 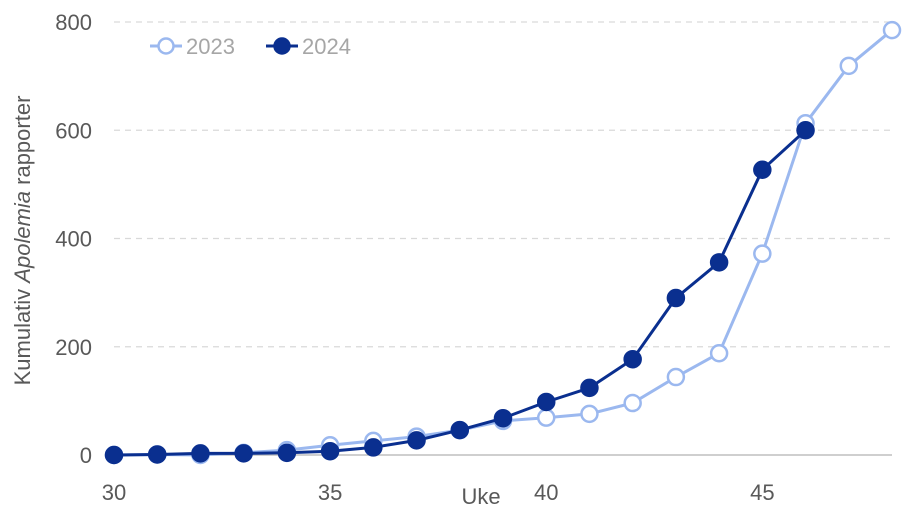 I want to click on x-axis-ticks: 30 35 40 45, so click(x=438, y=492).